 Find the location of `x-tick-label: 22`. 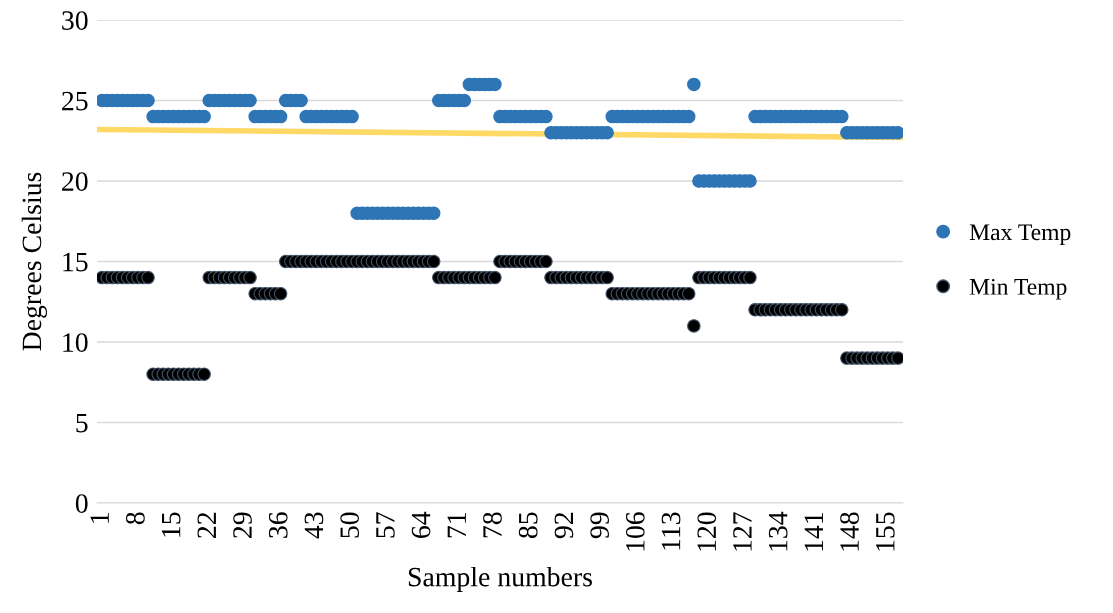

x-tick-label: 22 is located at coordinates (206, 525).